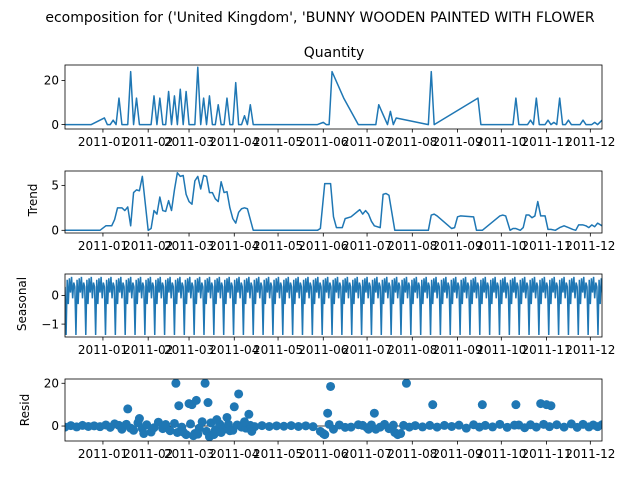 The width and height of the screenshot is (640, 484). I want to click on seasonal-line, so click(333, 306).